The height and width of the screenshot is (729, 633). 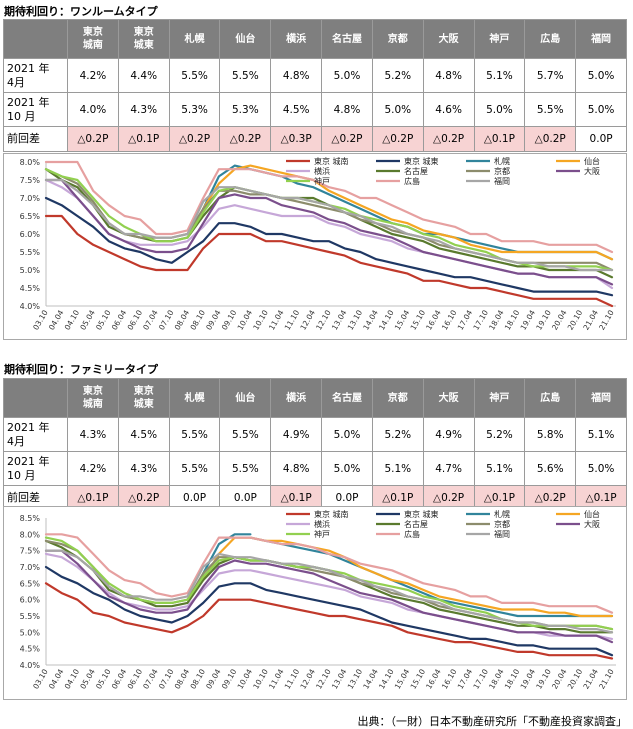 What do you see at coordinates (296, 139) in the screenshot?
I see `diff-cell: △0.3P` at bounding box center [296, 139].